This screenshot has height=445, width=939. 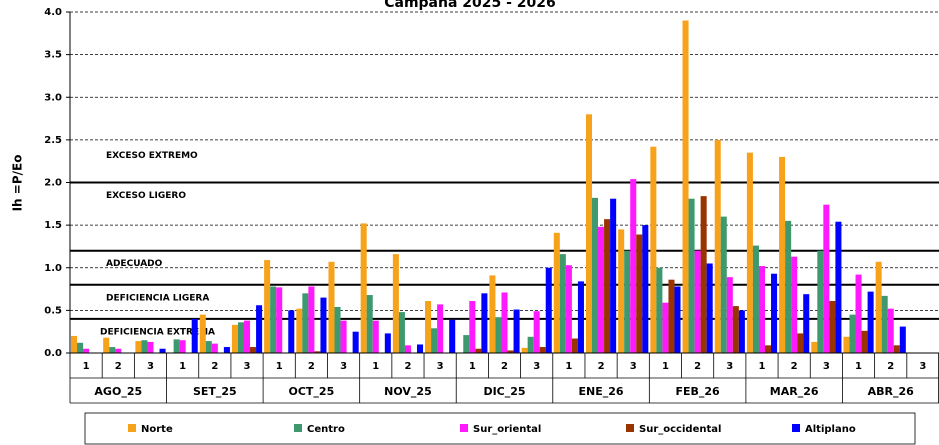 What do you see at coordinates (891, 391) in the screenshot?
I see `month-label: ABR_26` at bounding box center [891, 391].